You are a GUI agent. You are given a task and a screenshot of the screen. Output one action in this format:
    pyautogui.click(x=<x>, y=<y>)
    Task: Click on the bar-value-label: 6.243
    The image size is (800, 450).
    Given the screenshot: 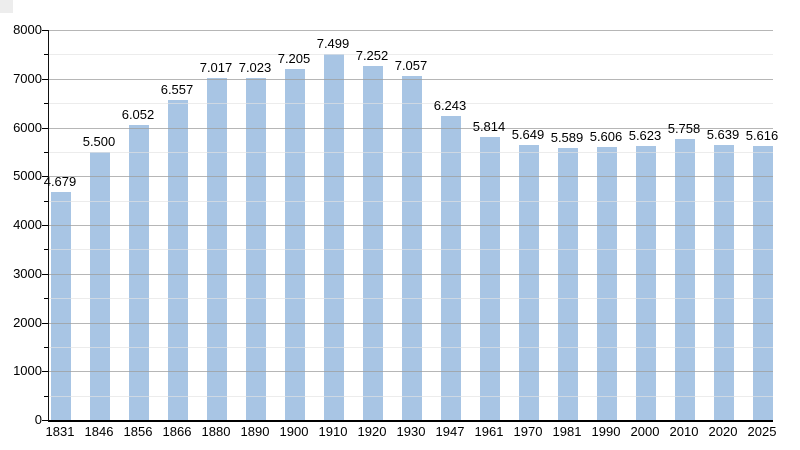 What is the action you would take?
    pyautogui.click(x=450, y=105)
    